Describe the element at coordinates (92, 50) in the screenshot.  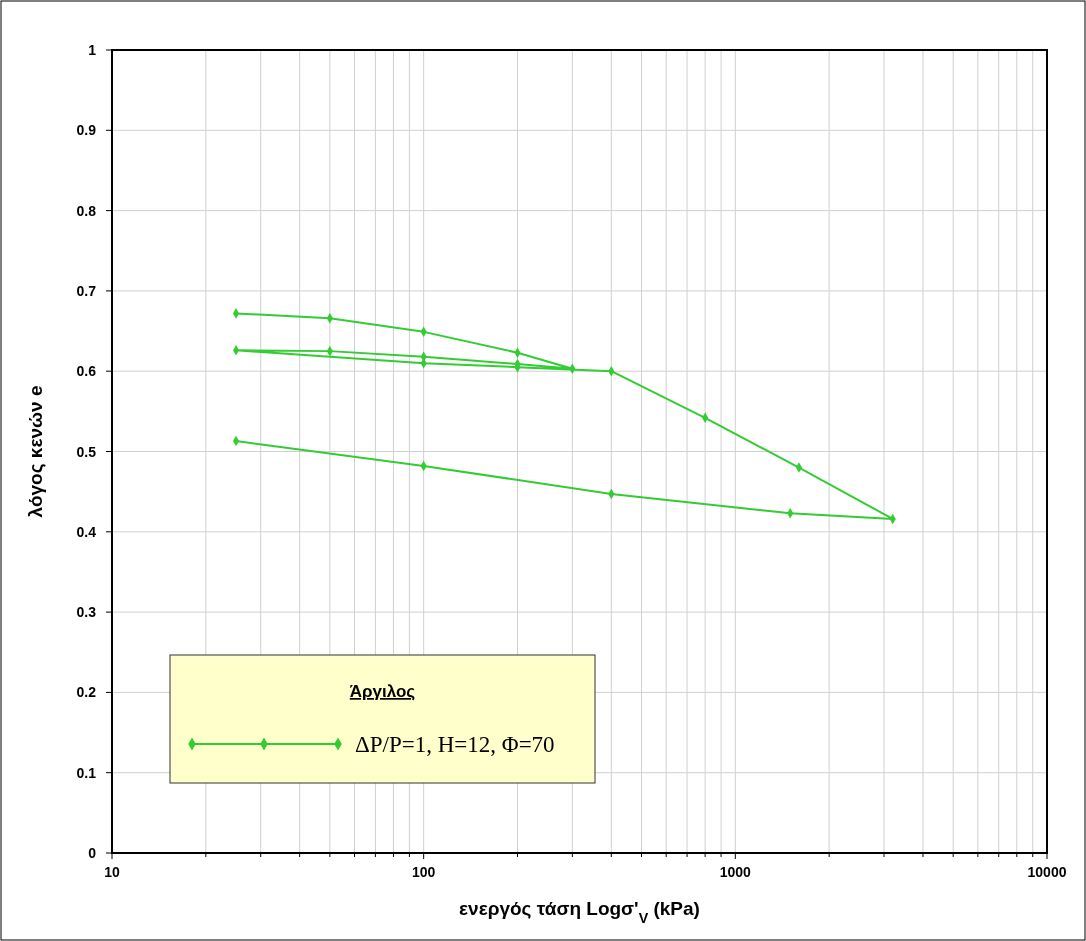
I see `y-tick-label: 1` at that location.